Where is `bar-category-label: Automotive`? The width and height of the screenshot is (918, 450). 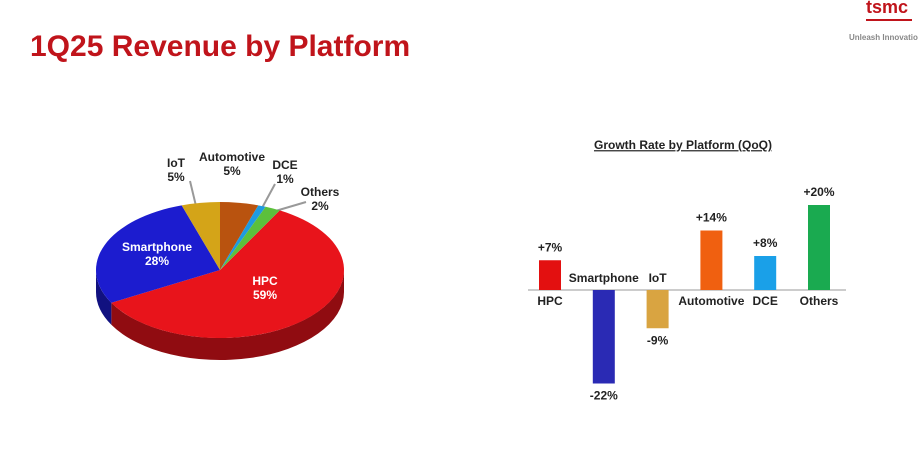
bar-category-label: Automotive is located at coordinates (711, 301).